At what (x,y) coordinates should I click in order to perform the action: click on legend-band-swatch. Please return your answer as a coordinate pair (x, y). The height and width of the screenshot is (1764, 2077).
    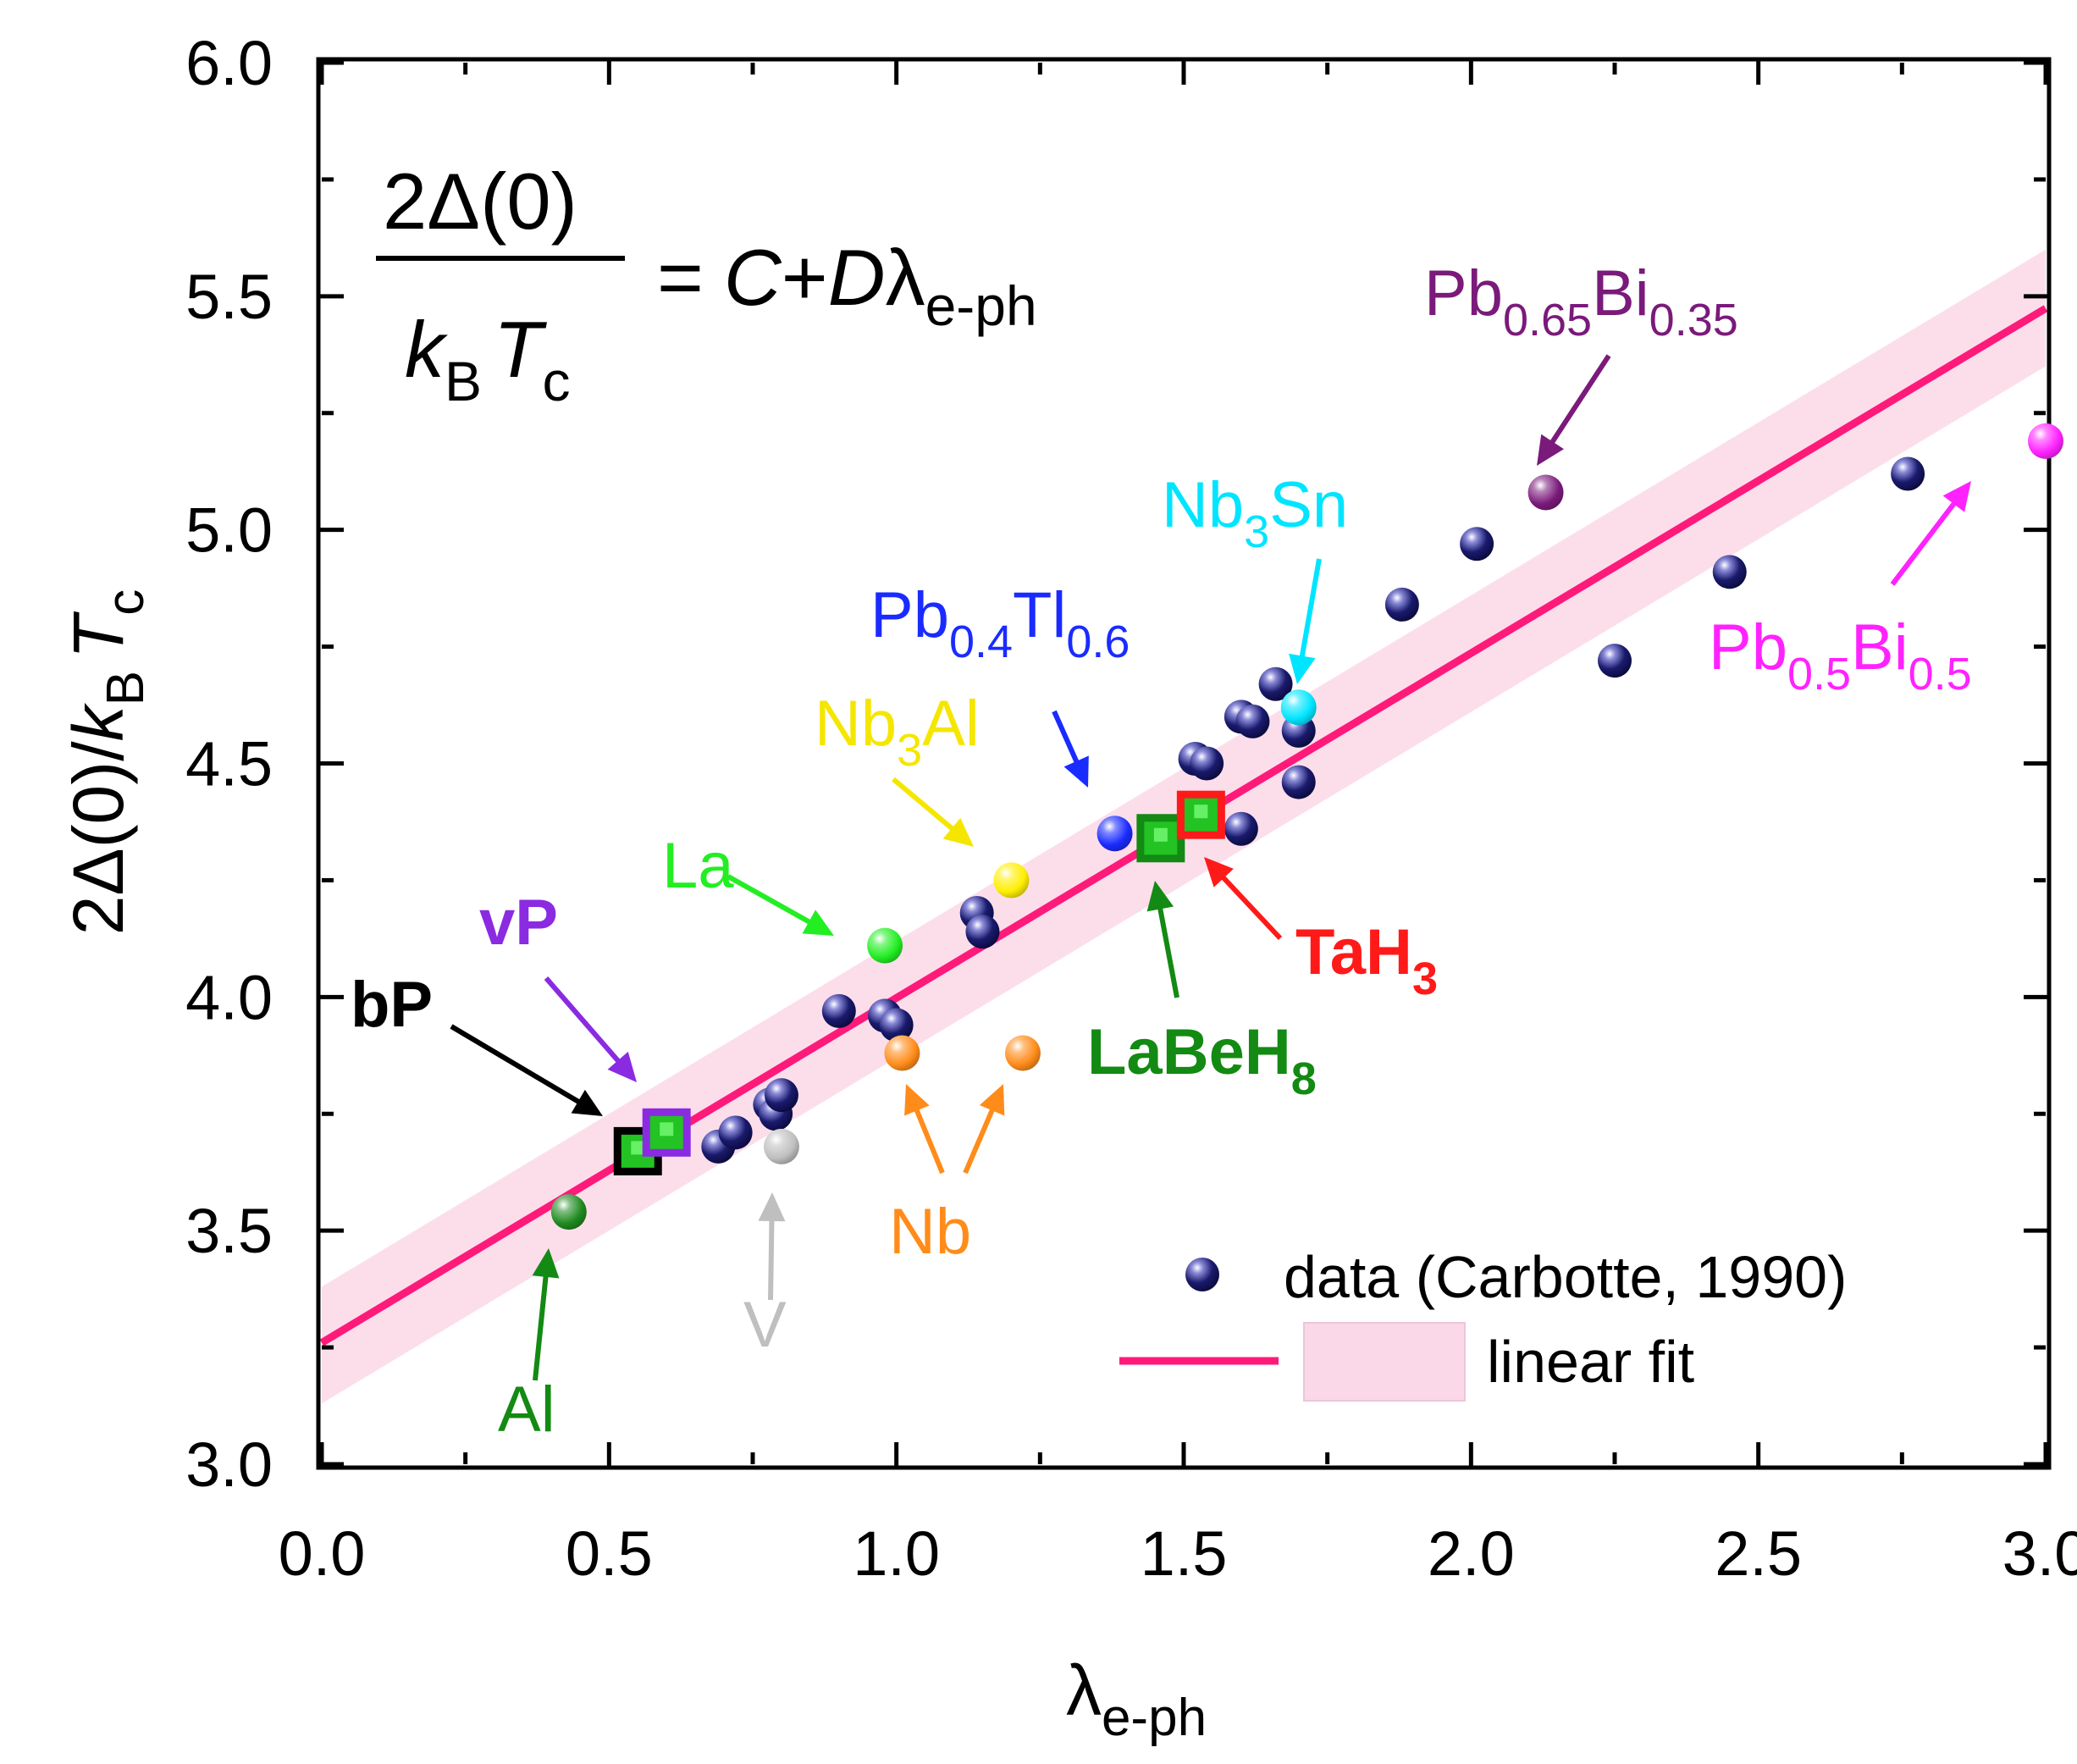
    Looking at the image, I should click on (1384, 1362).